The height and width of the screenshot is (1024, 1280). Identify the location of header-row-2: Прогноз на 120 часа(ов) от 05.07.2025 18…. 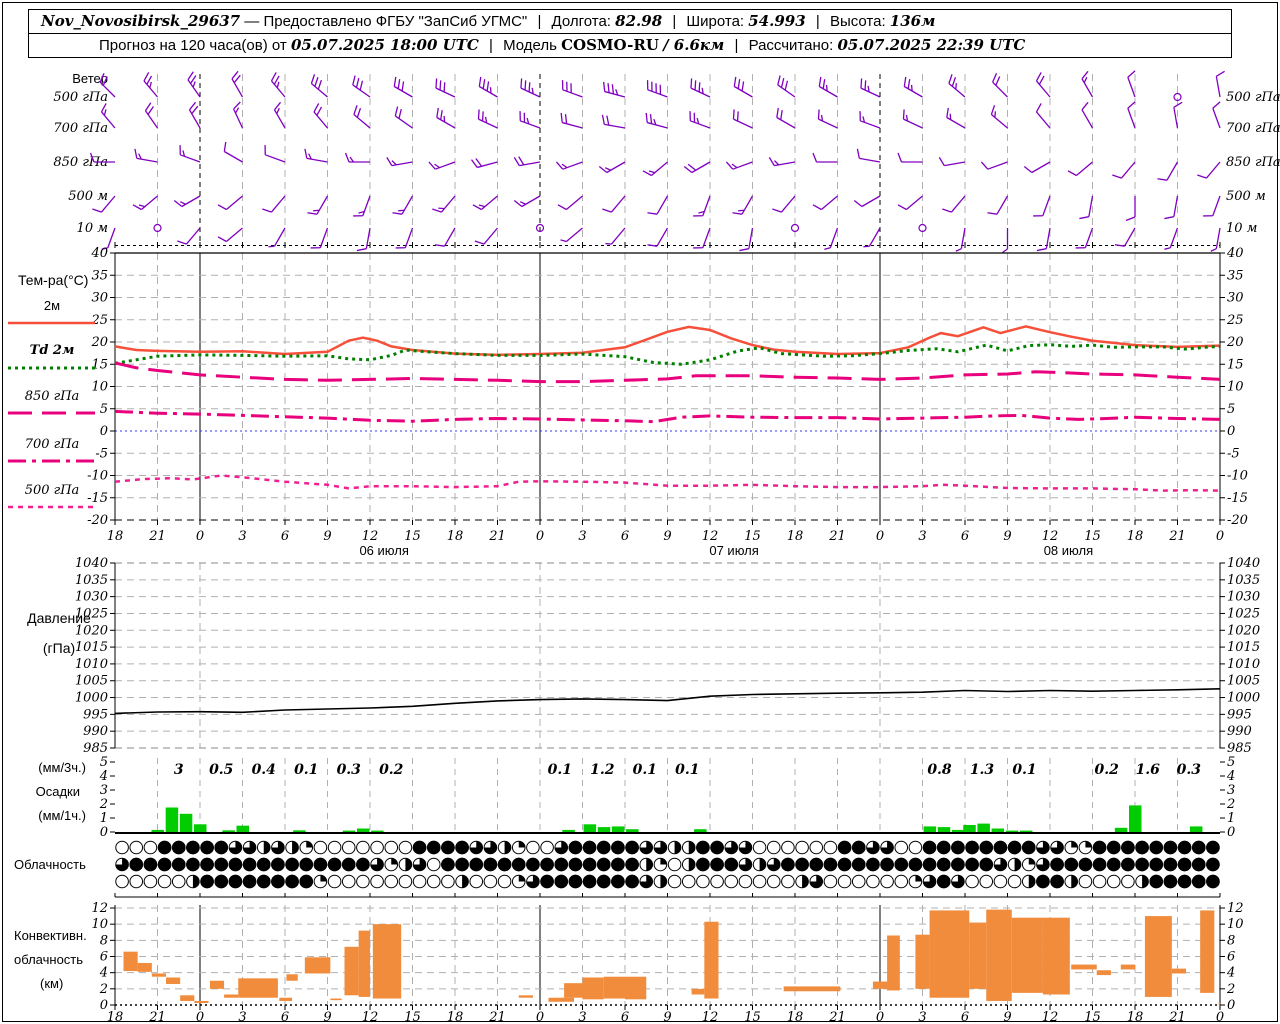
(630, 45).